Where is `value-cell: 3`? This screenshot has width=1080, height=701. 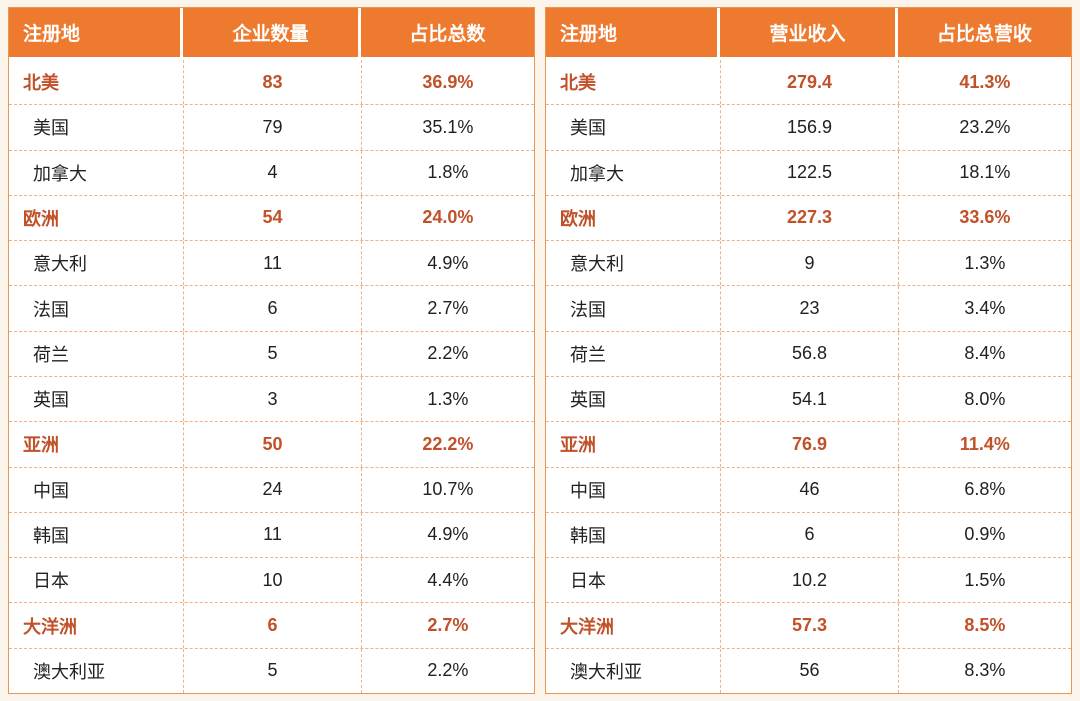
value-cell: 3 is located at coordinates (271, 399).